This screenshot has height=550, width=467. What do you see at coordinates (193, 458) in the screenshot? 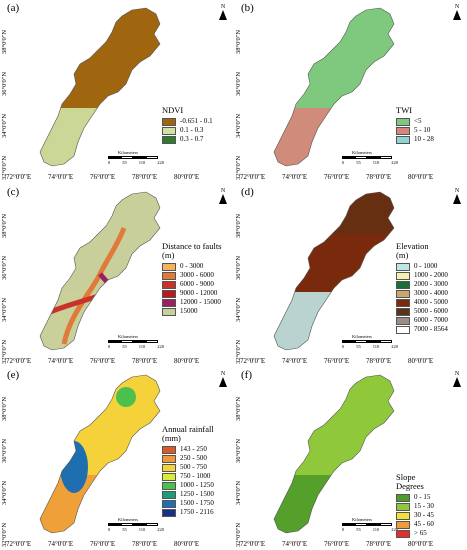
I see `legend-label: 250 - 500` at bounding box center [193, 458].